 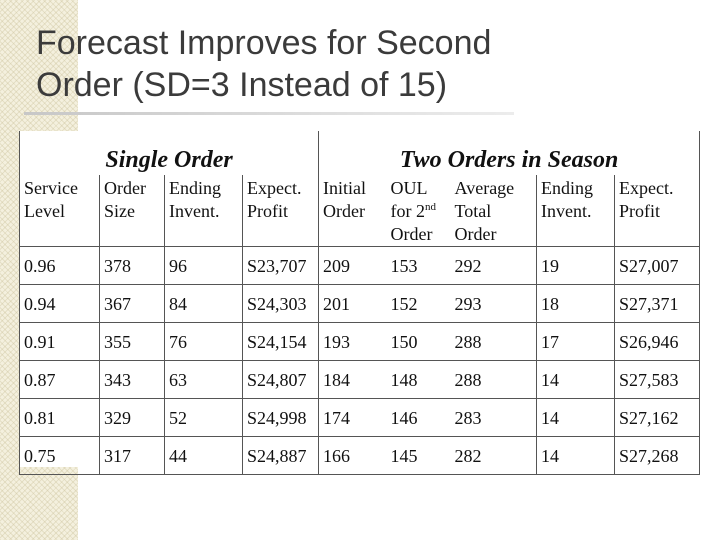 I want to click on table-row: 0.94 367 84 S24,303 201 152 293 18 S27,371, so click(x=360, y=303).